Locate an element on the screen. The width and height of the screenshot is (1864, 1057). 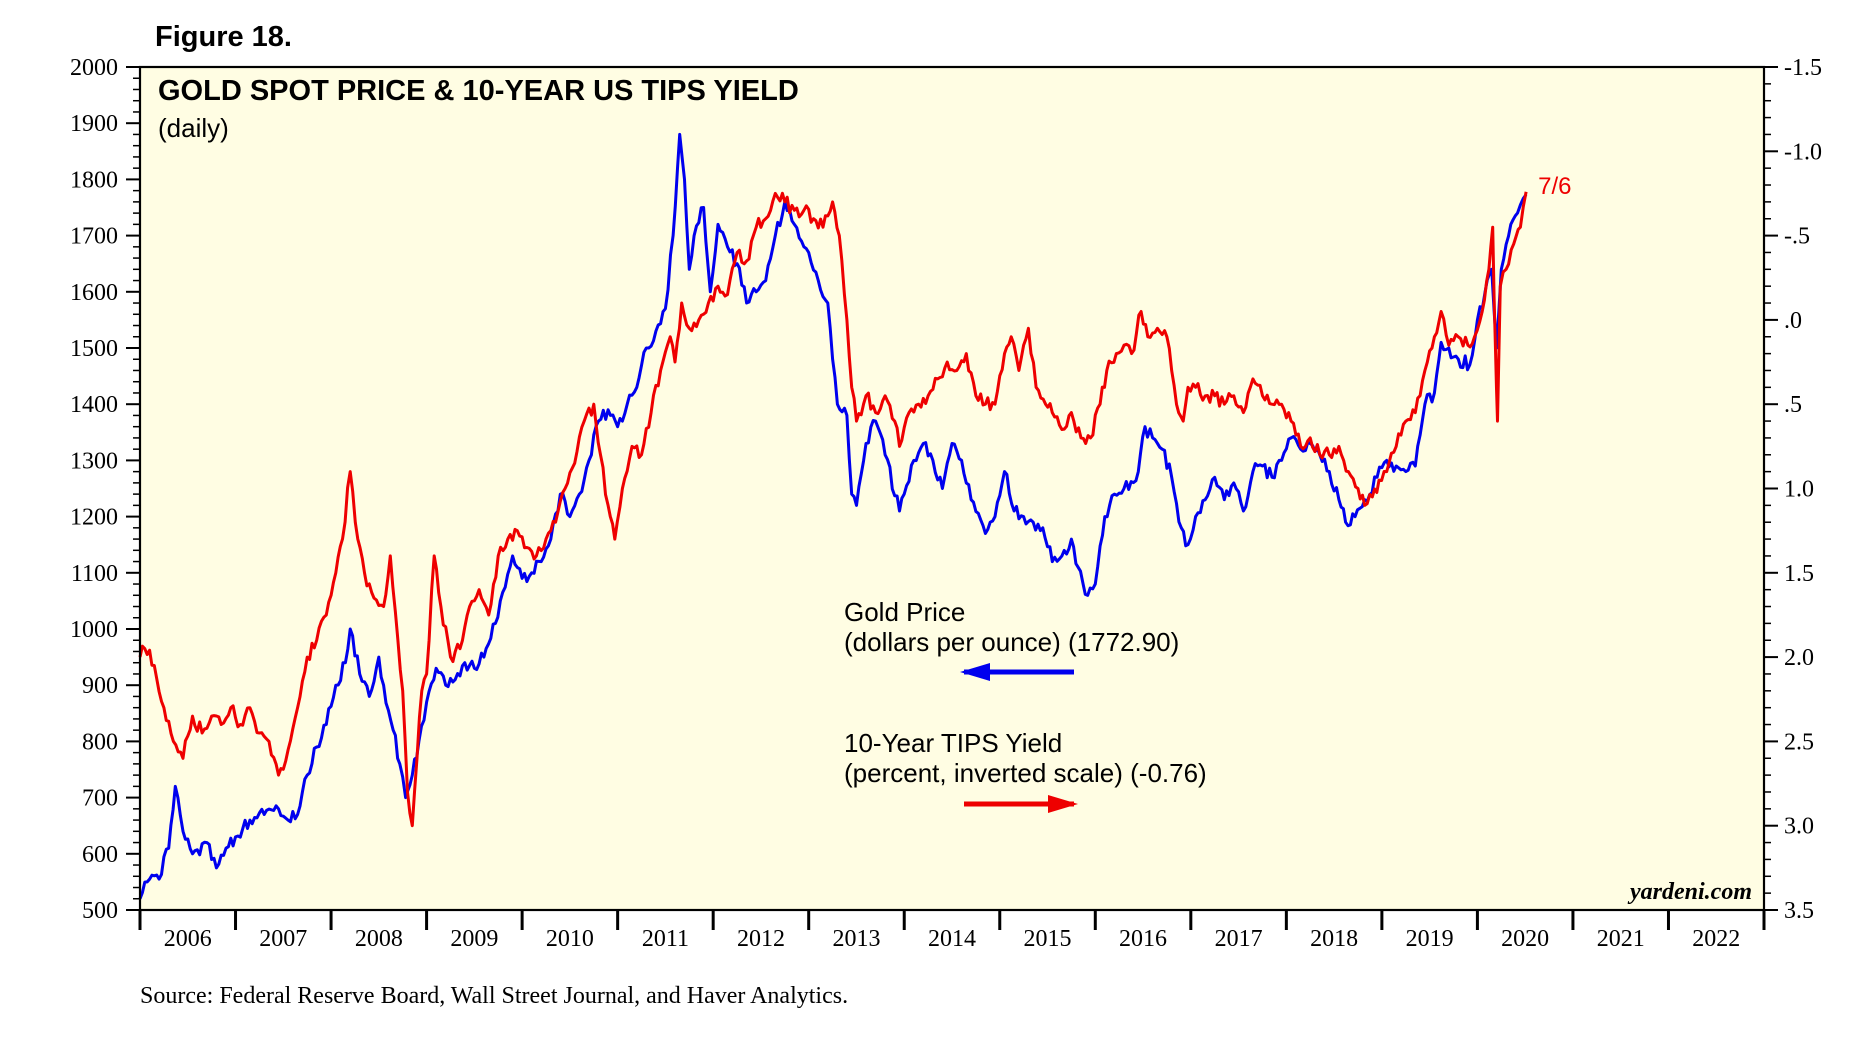
right-axis-tick-label: 3.0 is located at coordinates (1799, 827).